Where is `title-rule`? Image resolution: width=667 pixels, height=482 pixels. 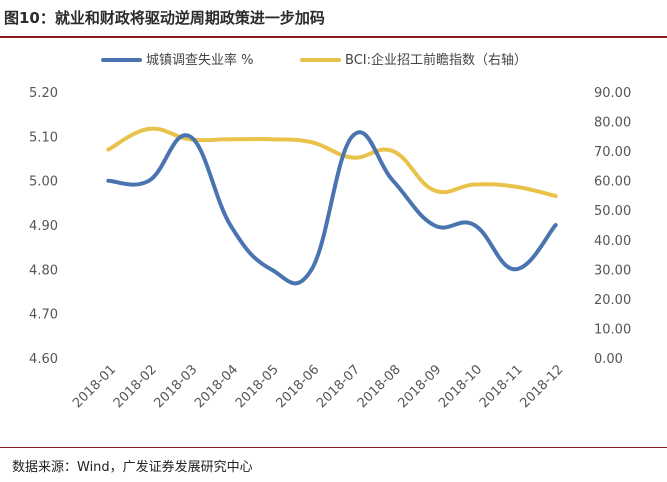 title-rule is located at coordinates (333, 37).